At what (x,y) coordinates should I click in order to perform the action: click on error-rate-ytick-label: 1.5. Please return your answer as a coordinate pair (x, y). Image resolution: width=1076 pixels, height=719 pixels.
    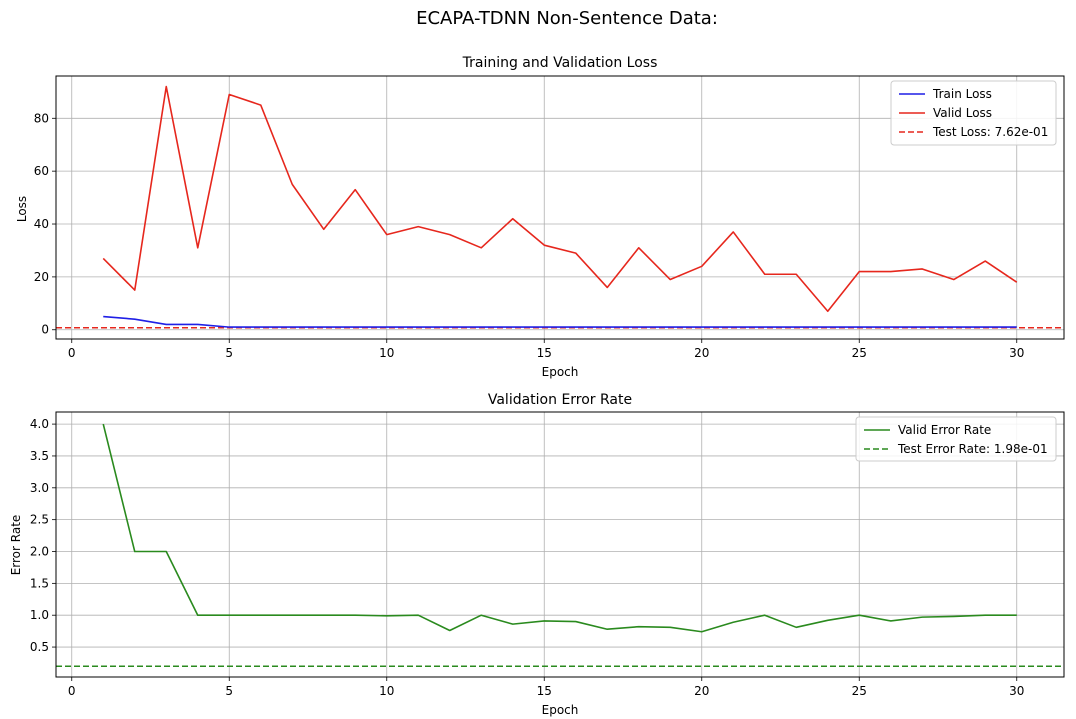
    Looking at the image, I should click on (39, 583).